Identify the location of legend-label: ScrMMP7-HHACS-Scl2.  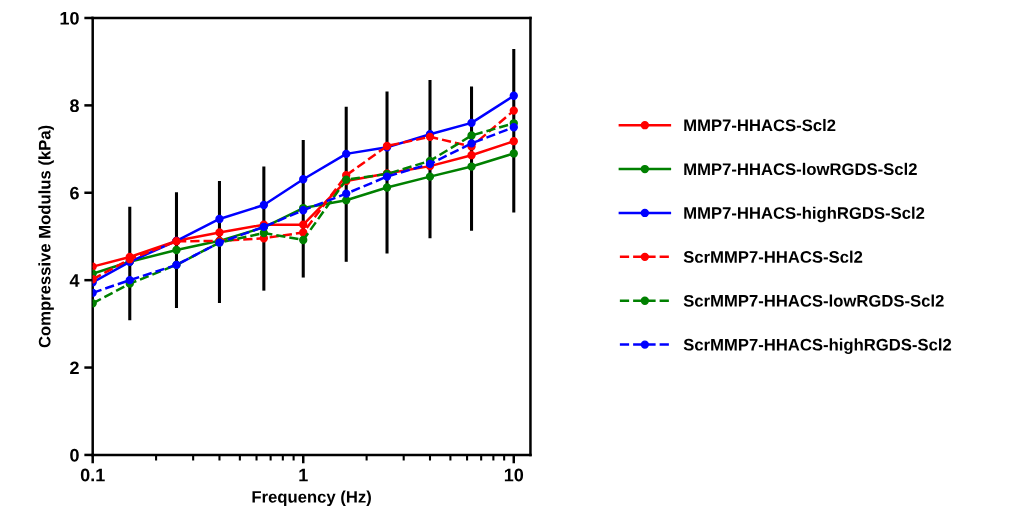
(773, 256).